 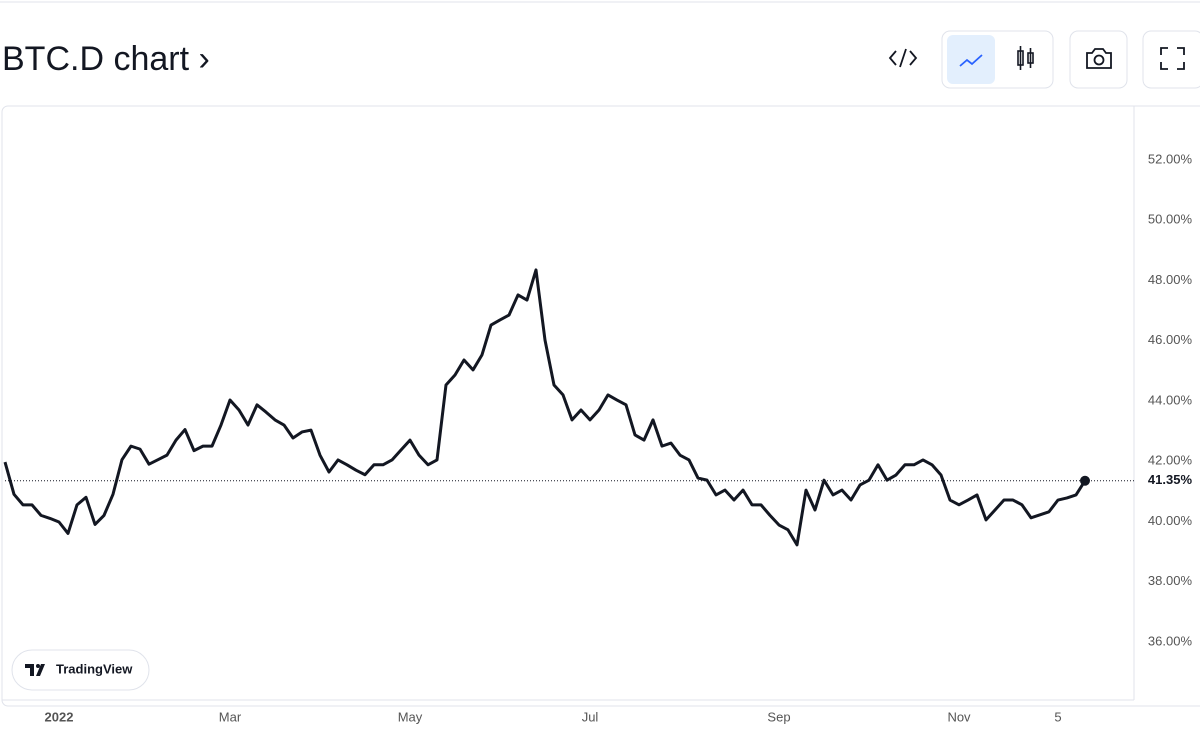 I want to click on last-price-label: 41.35%, so click(x=1170, y=479).